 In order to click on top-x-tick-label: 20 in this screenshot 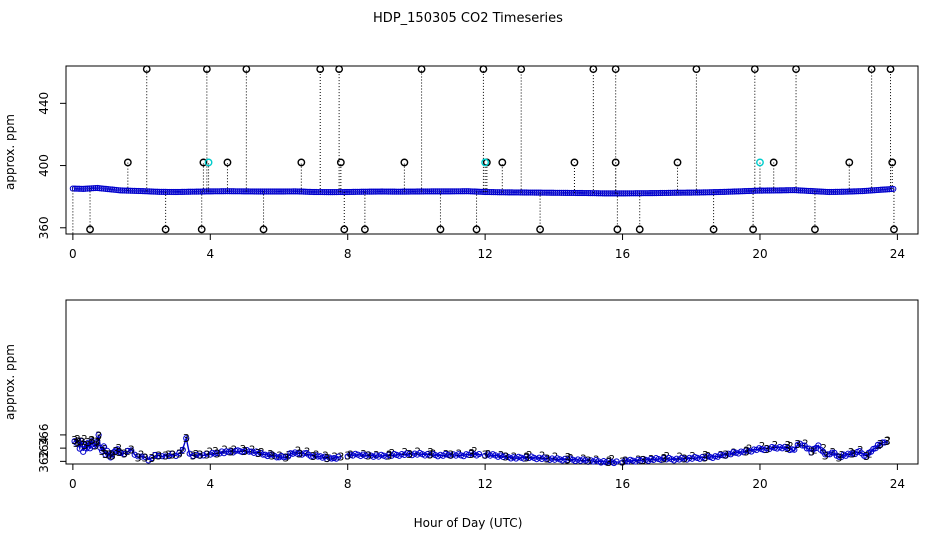, I will do `click(759, 254)`.